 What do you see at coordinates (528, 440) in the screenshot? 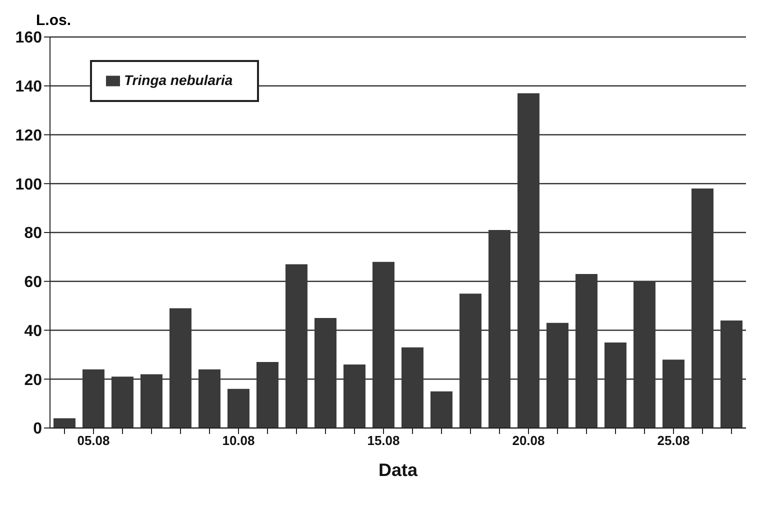
I see `x-tick-label: 20.08` at bounding box center [528, 440].